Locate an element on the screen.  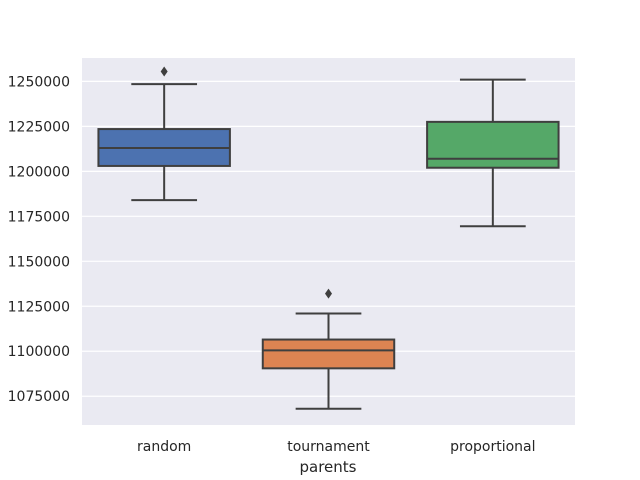
y-tick-label: 1175000 is located at coordinates (39, 217).